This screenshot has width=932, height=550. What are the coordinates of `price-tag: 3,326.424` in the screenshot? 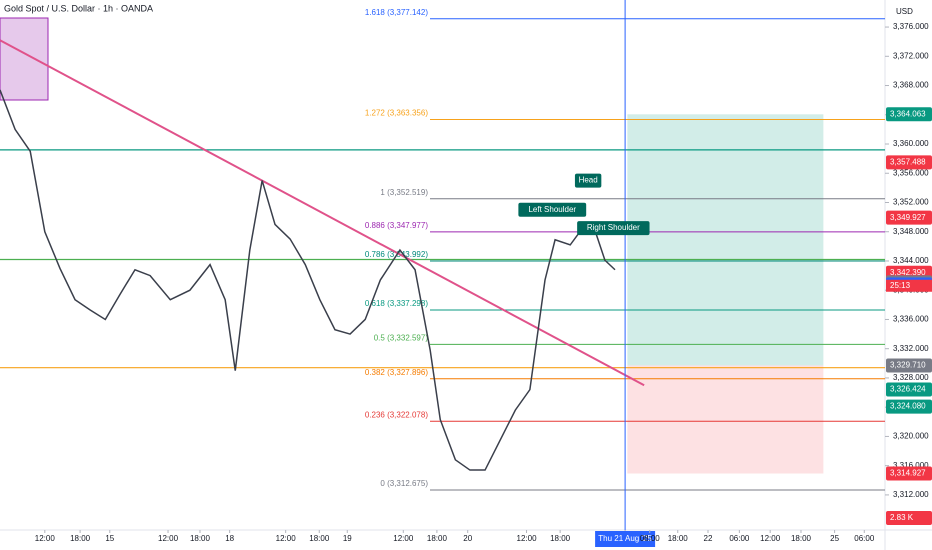 It's located at (909, 389).